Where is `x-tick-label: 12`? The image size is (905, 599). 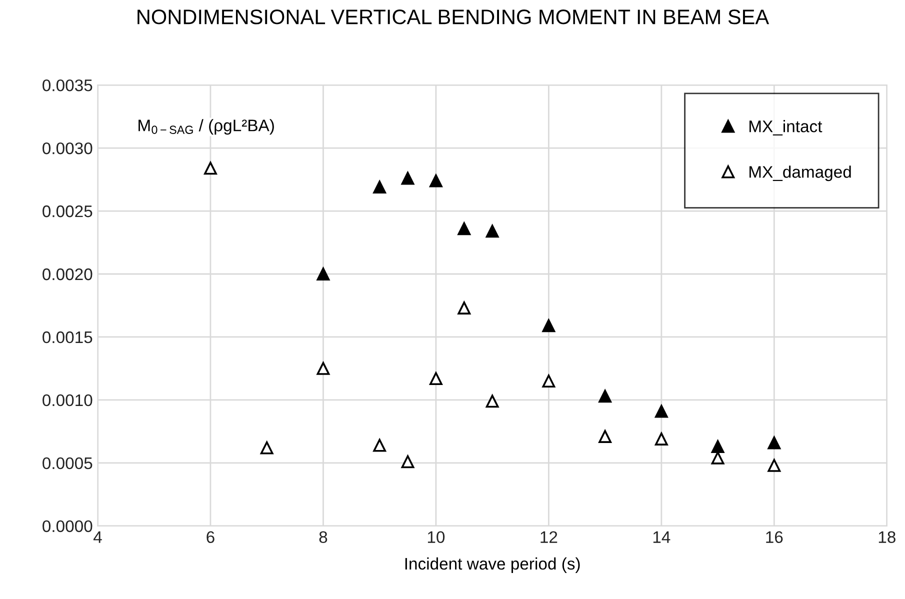 x-tick-label: 12 is located at coordinates (549, 537).